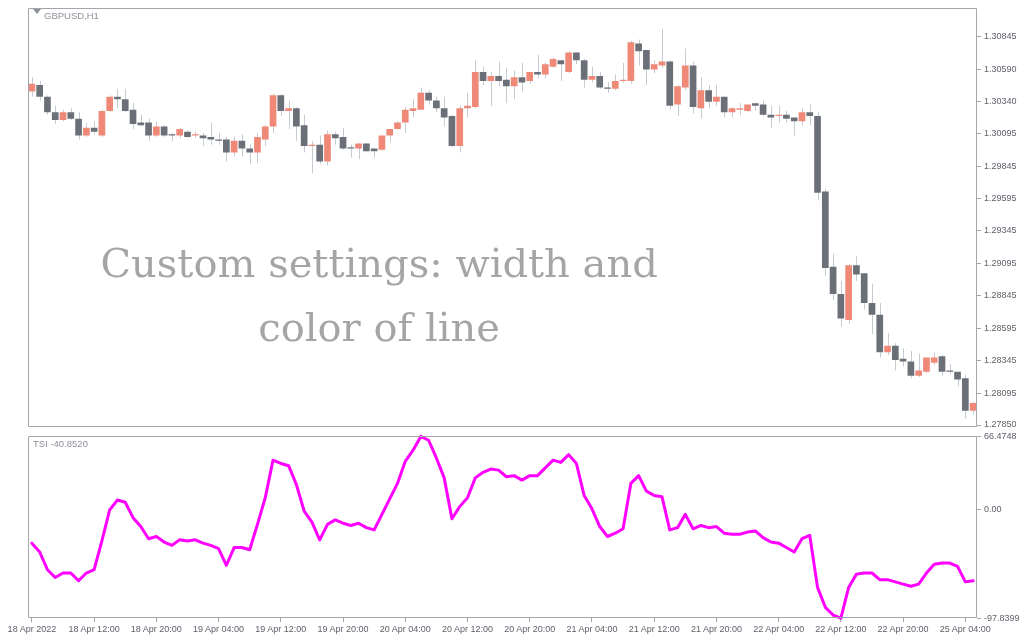 This screenshot has width=1024, height=640. I want to click on x-tick-label: 20 Apr 12:00, so click(467, 629).